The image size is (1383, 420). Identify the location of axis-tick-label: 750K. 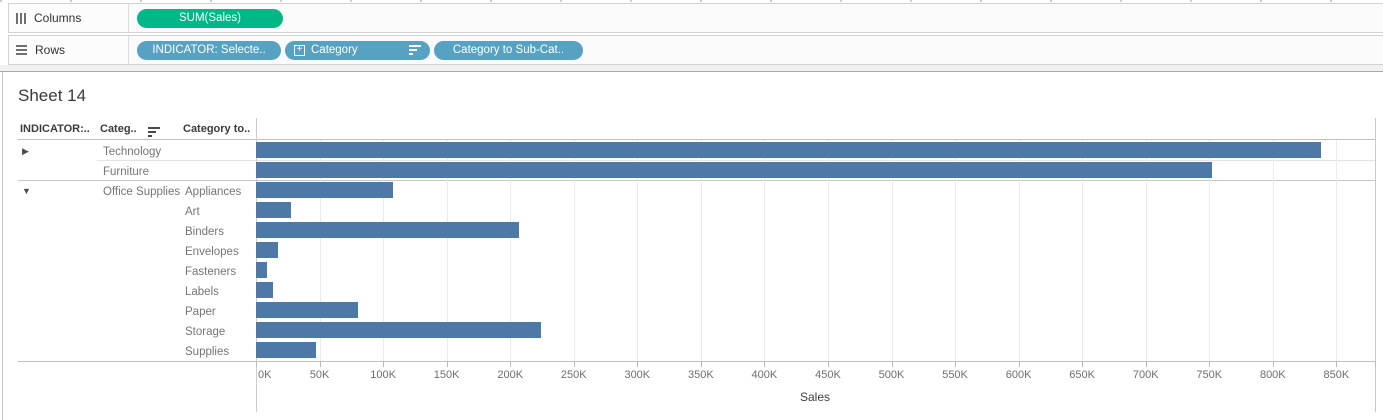
(1209, 375).